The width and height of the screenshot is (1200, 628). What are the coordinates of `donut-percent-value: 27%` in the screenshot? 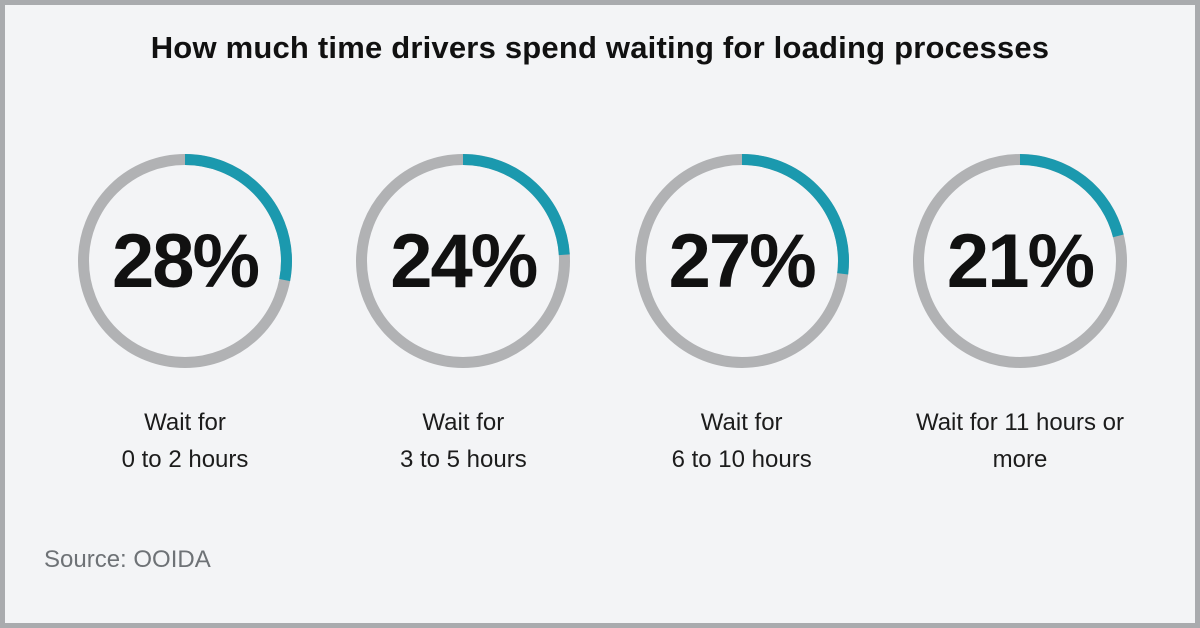 It's located at (742, 261).